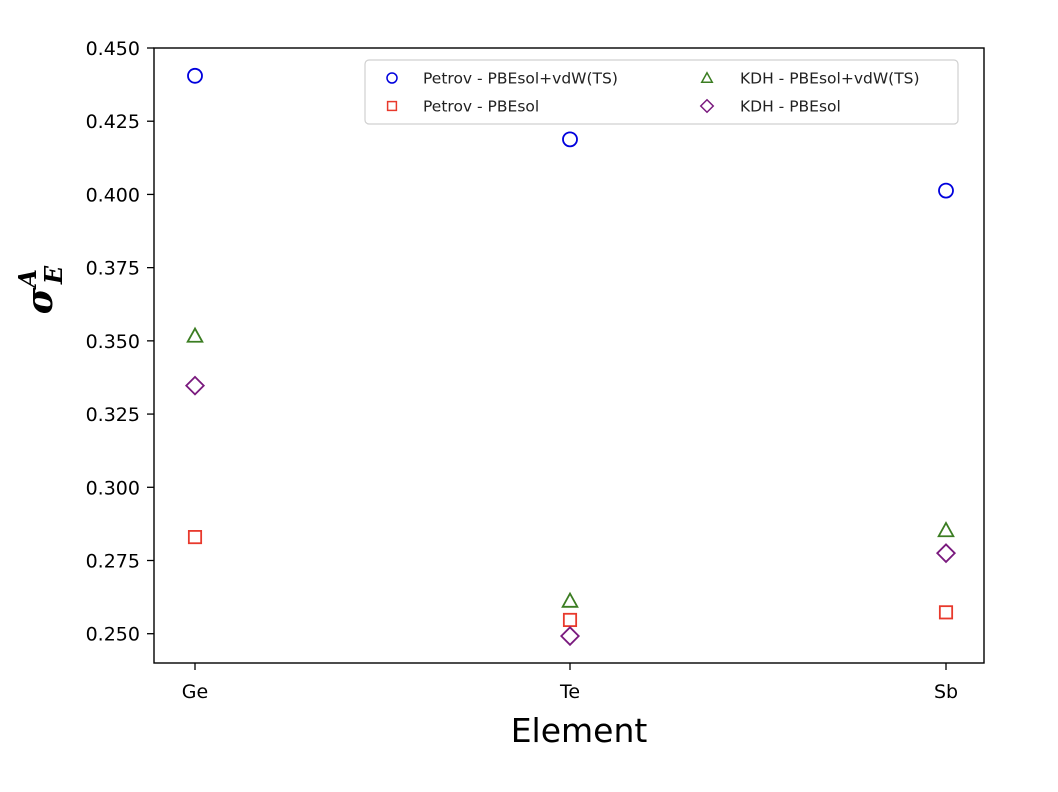  What do you see at coordinates (113, 415) in the screenshot?
I see `y-tick-label: 0.325` at bounding box center [113, 415].